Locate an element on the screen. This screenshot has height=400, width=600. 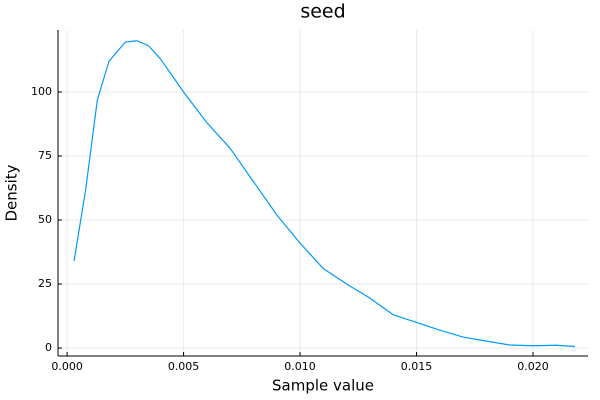
chart-title: seed is located at coordinates (322, 12).